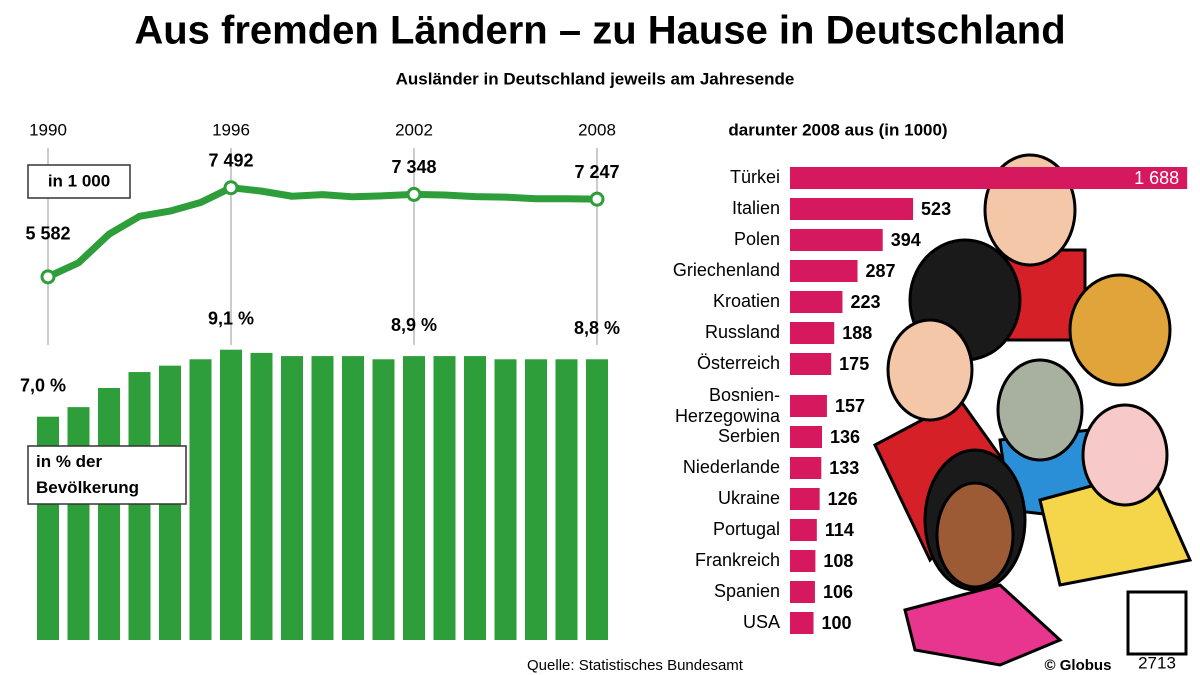 This screenshot has height=675, width=1200. Describe the element at coordinates (839, 530) in the screenshot. I see `value-label: 114` at that location.